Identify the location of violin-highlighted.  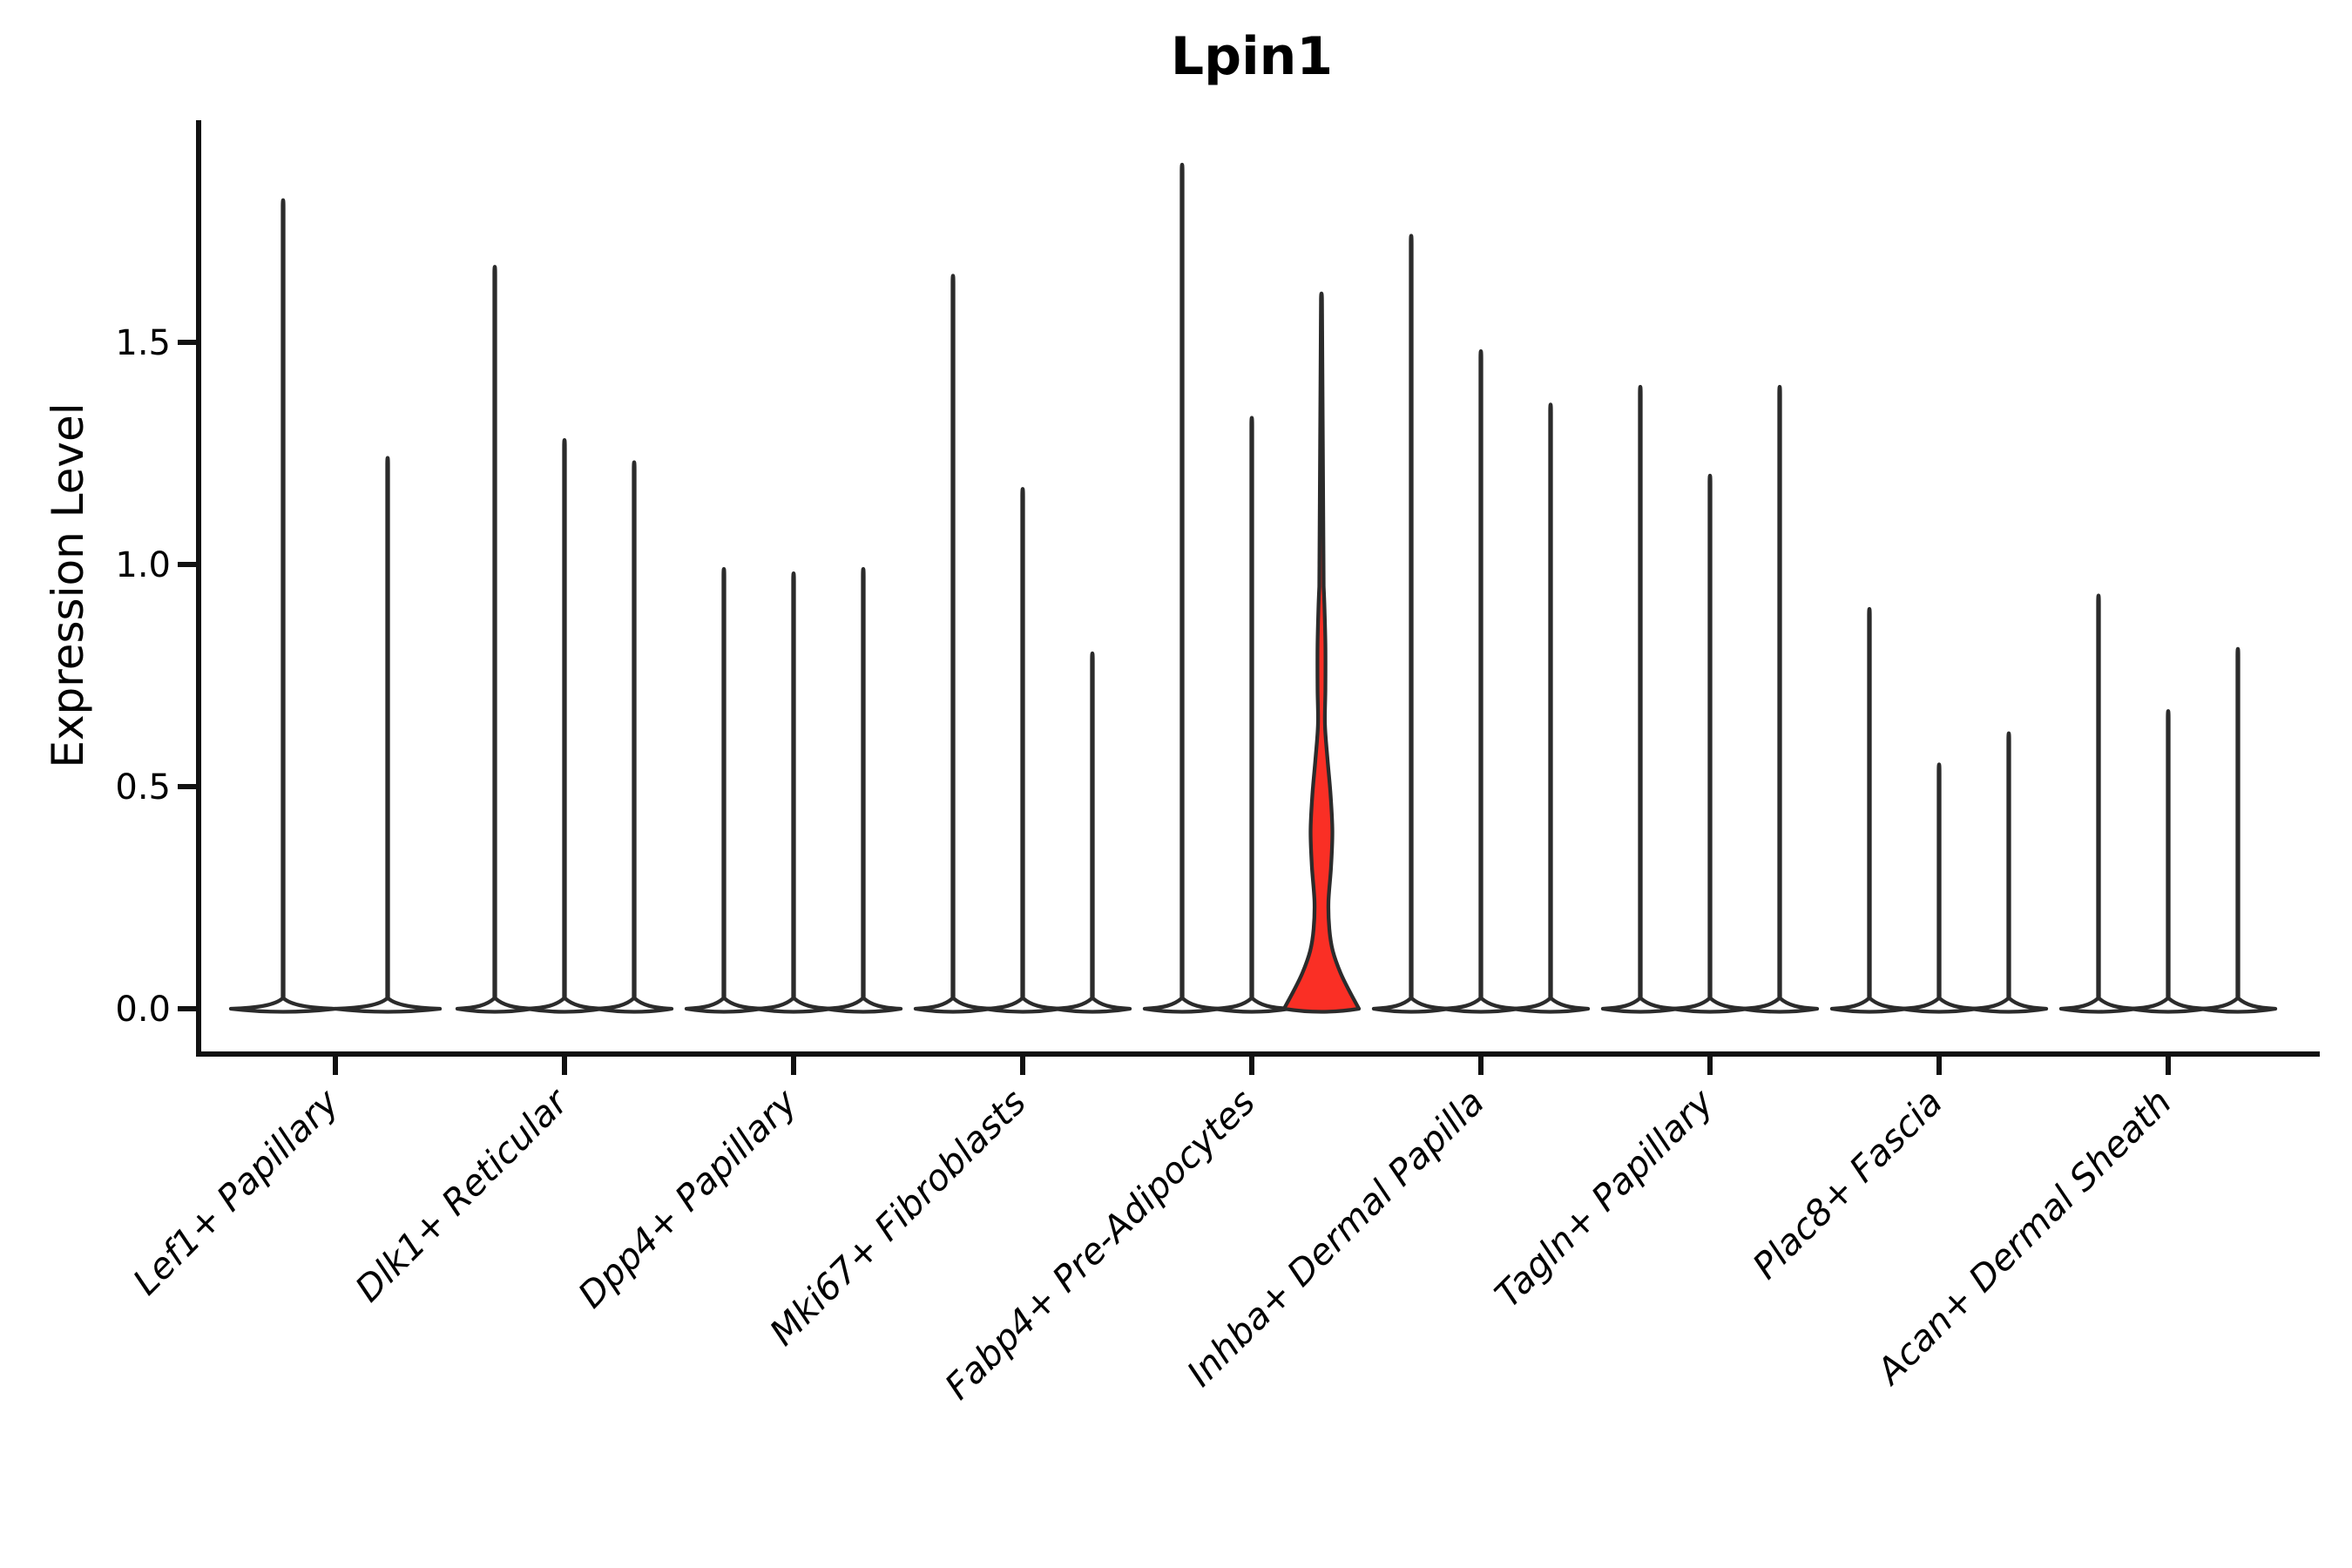
(1321, 652).